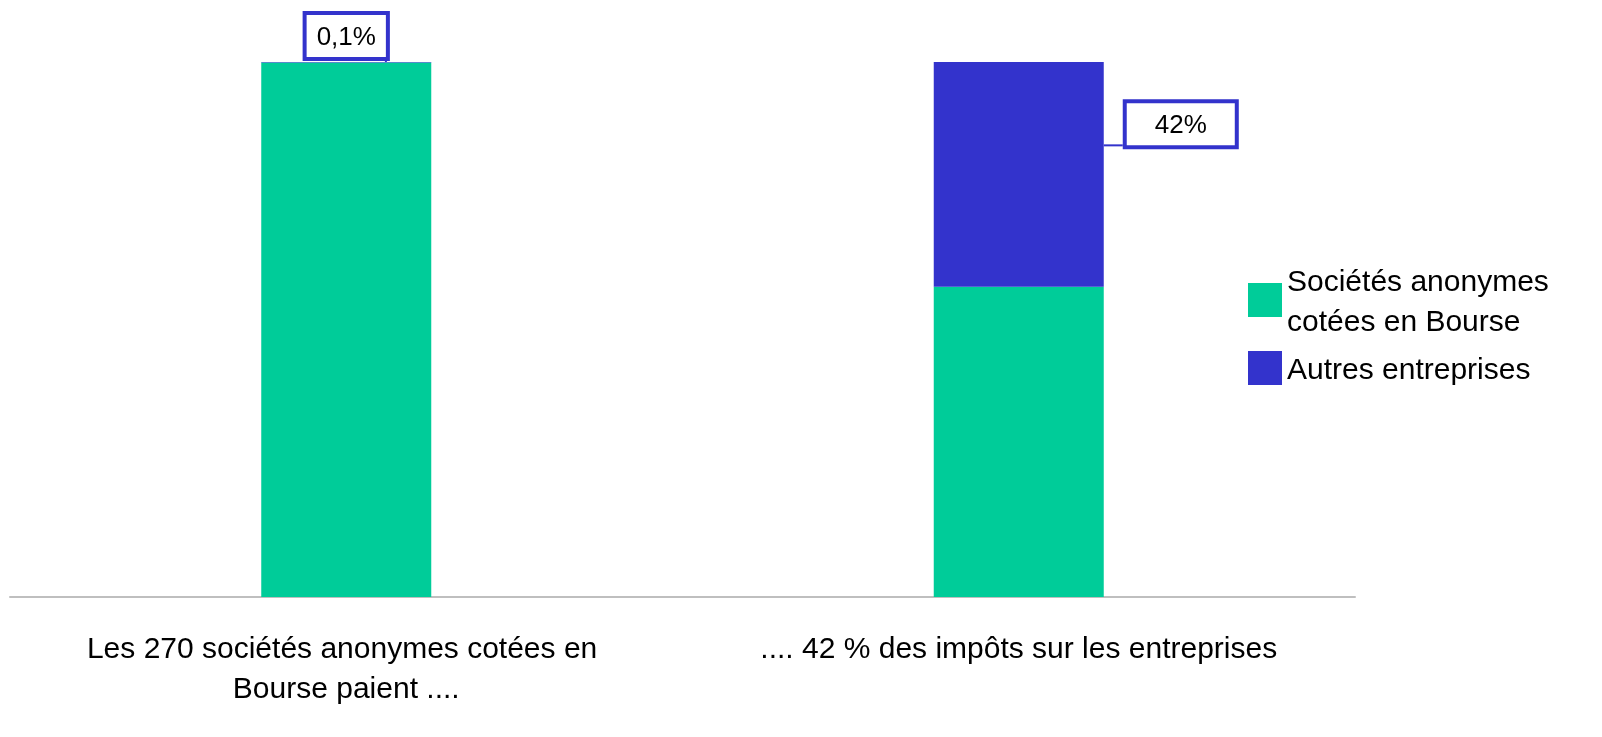  What do you see at coordinates (1409, 368) in the screenshot?
I see `legend-label: Autres entreprises` at bounding box center [1409, 368].